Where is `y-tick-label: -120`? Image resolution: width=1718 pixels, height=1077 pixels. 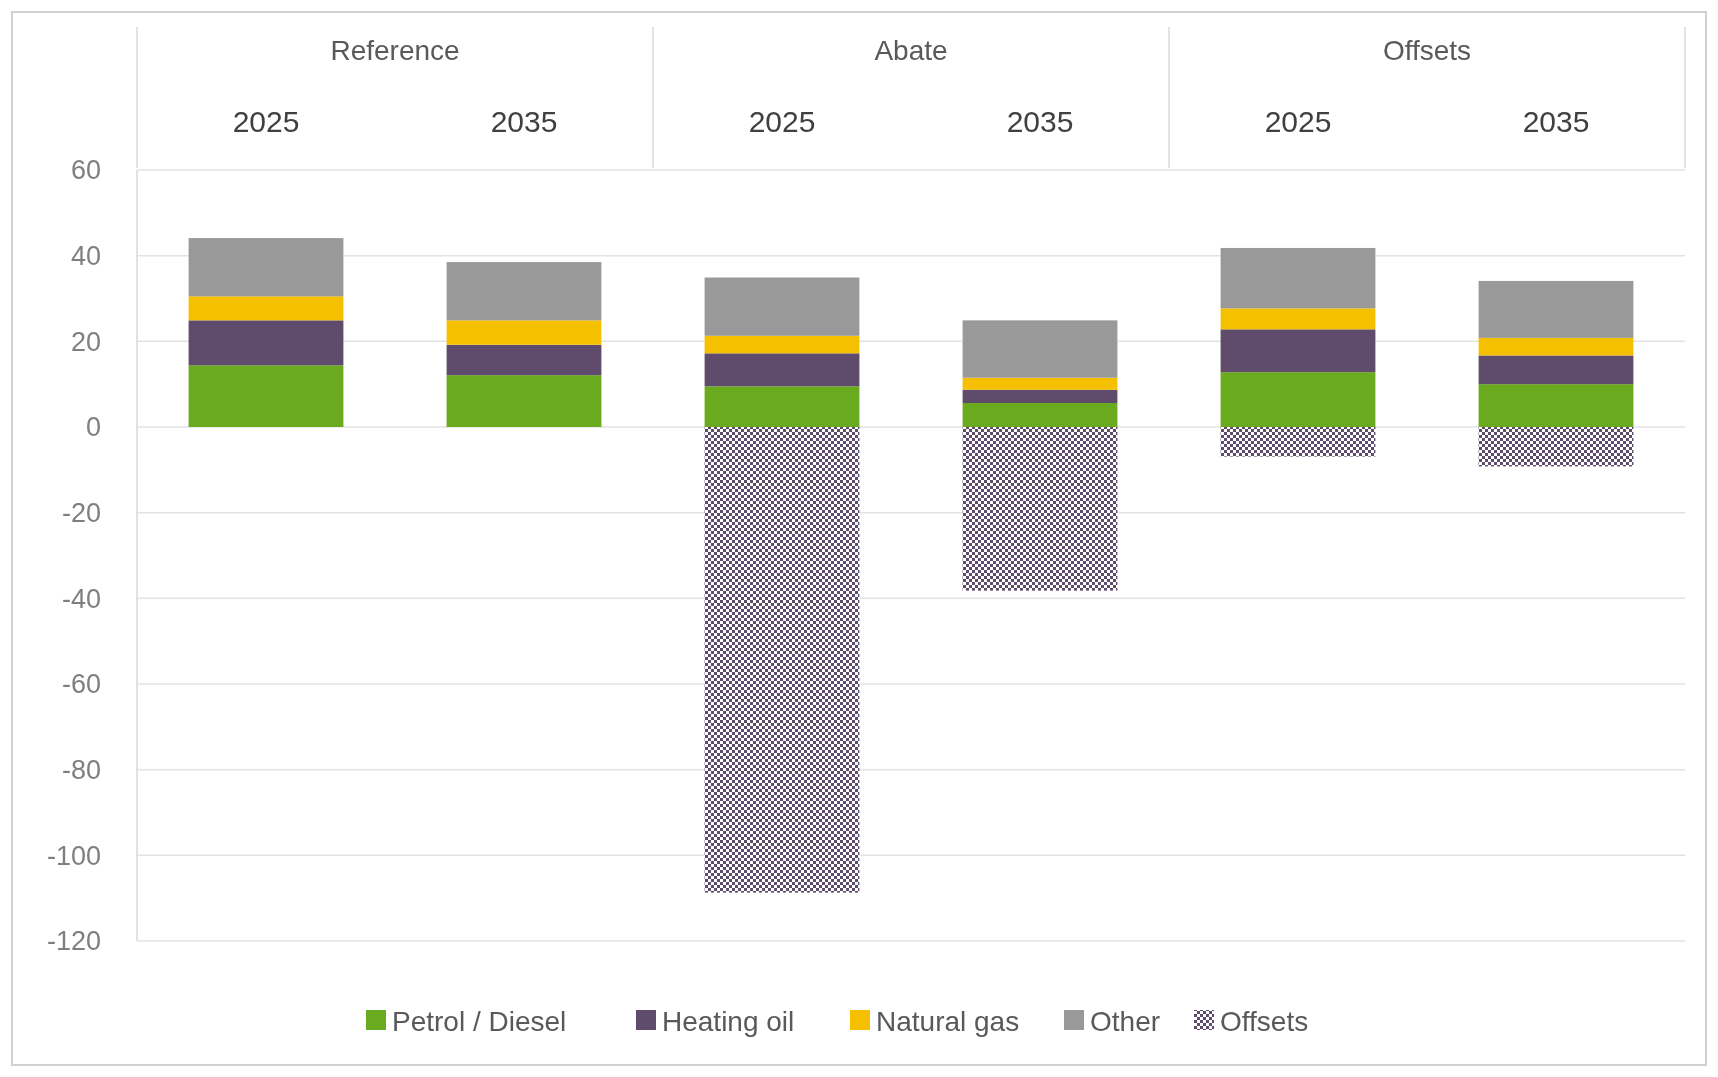
y-tick-label: -120 is located at coordinates (73, 941).